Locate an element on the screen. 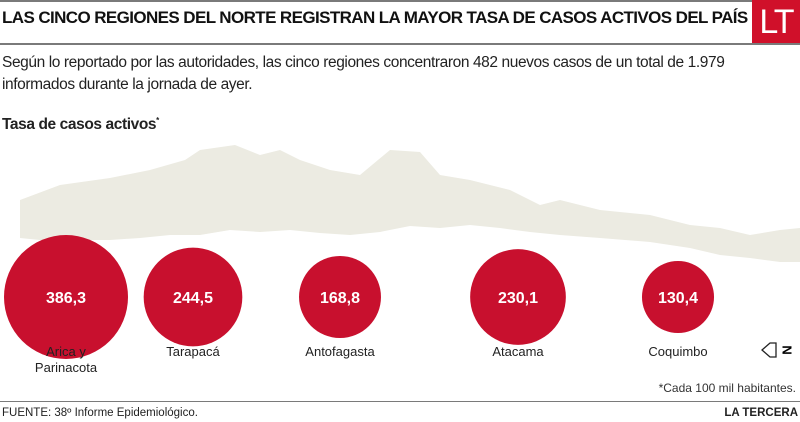 The image size is (800, 422). region-label: Antofagasta is located at coordinates (340, 351).